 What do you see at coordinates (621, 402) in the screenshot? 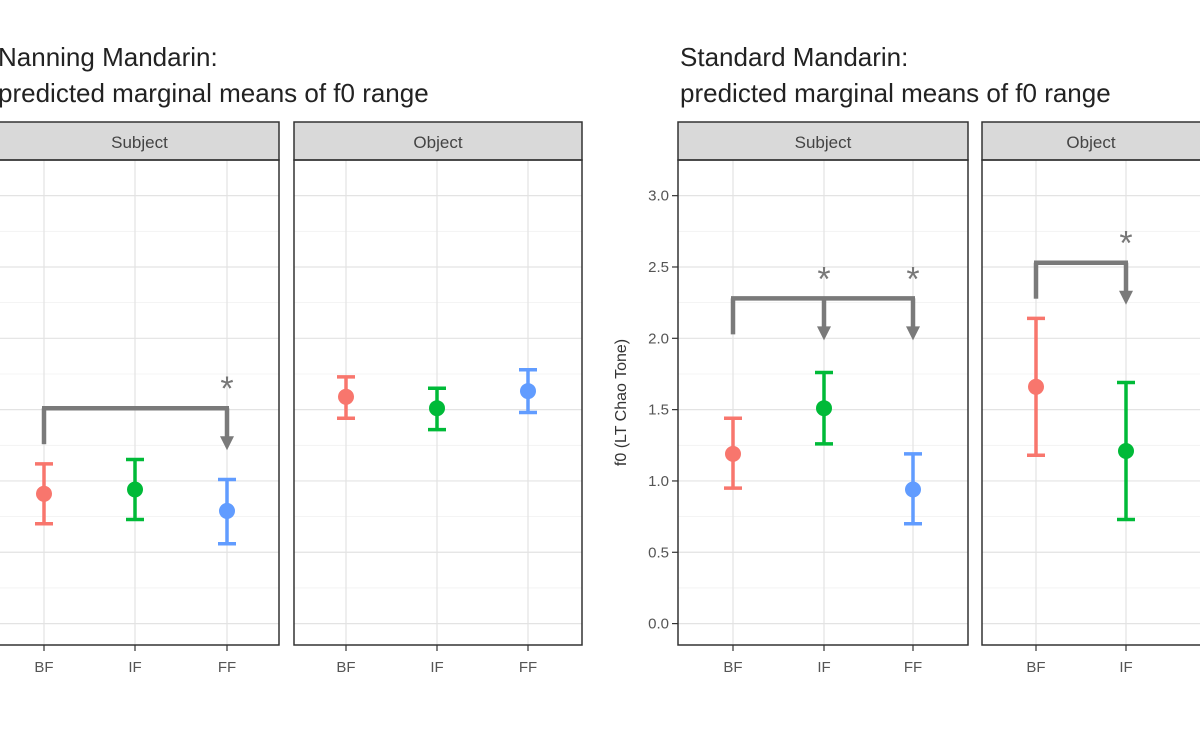
I see `y-axis-title: f0 (LT Chao Tone)` at bounding box center [621, 402].